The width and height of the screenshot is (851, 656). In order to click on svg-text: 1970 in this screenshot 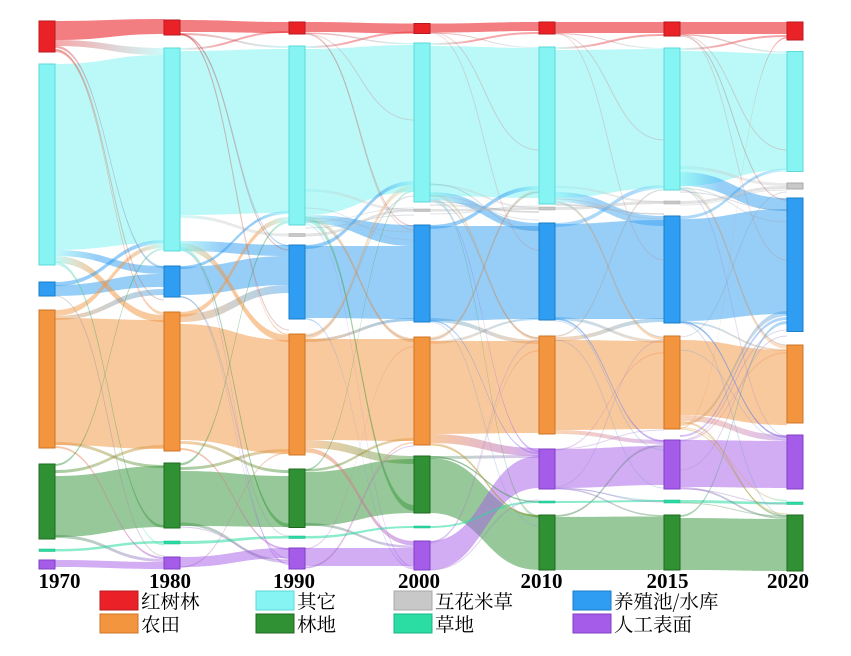, I will do `click(60, 581)`.